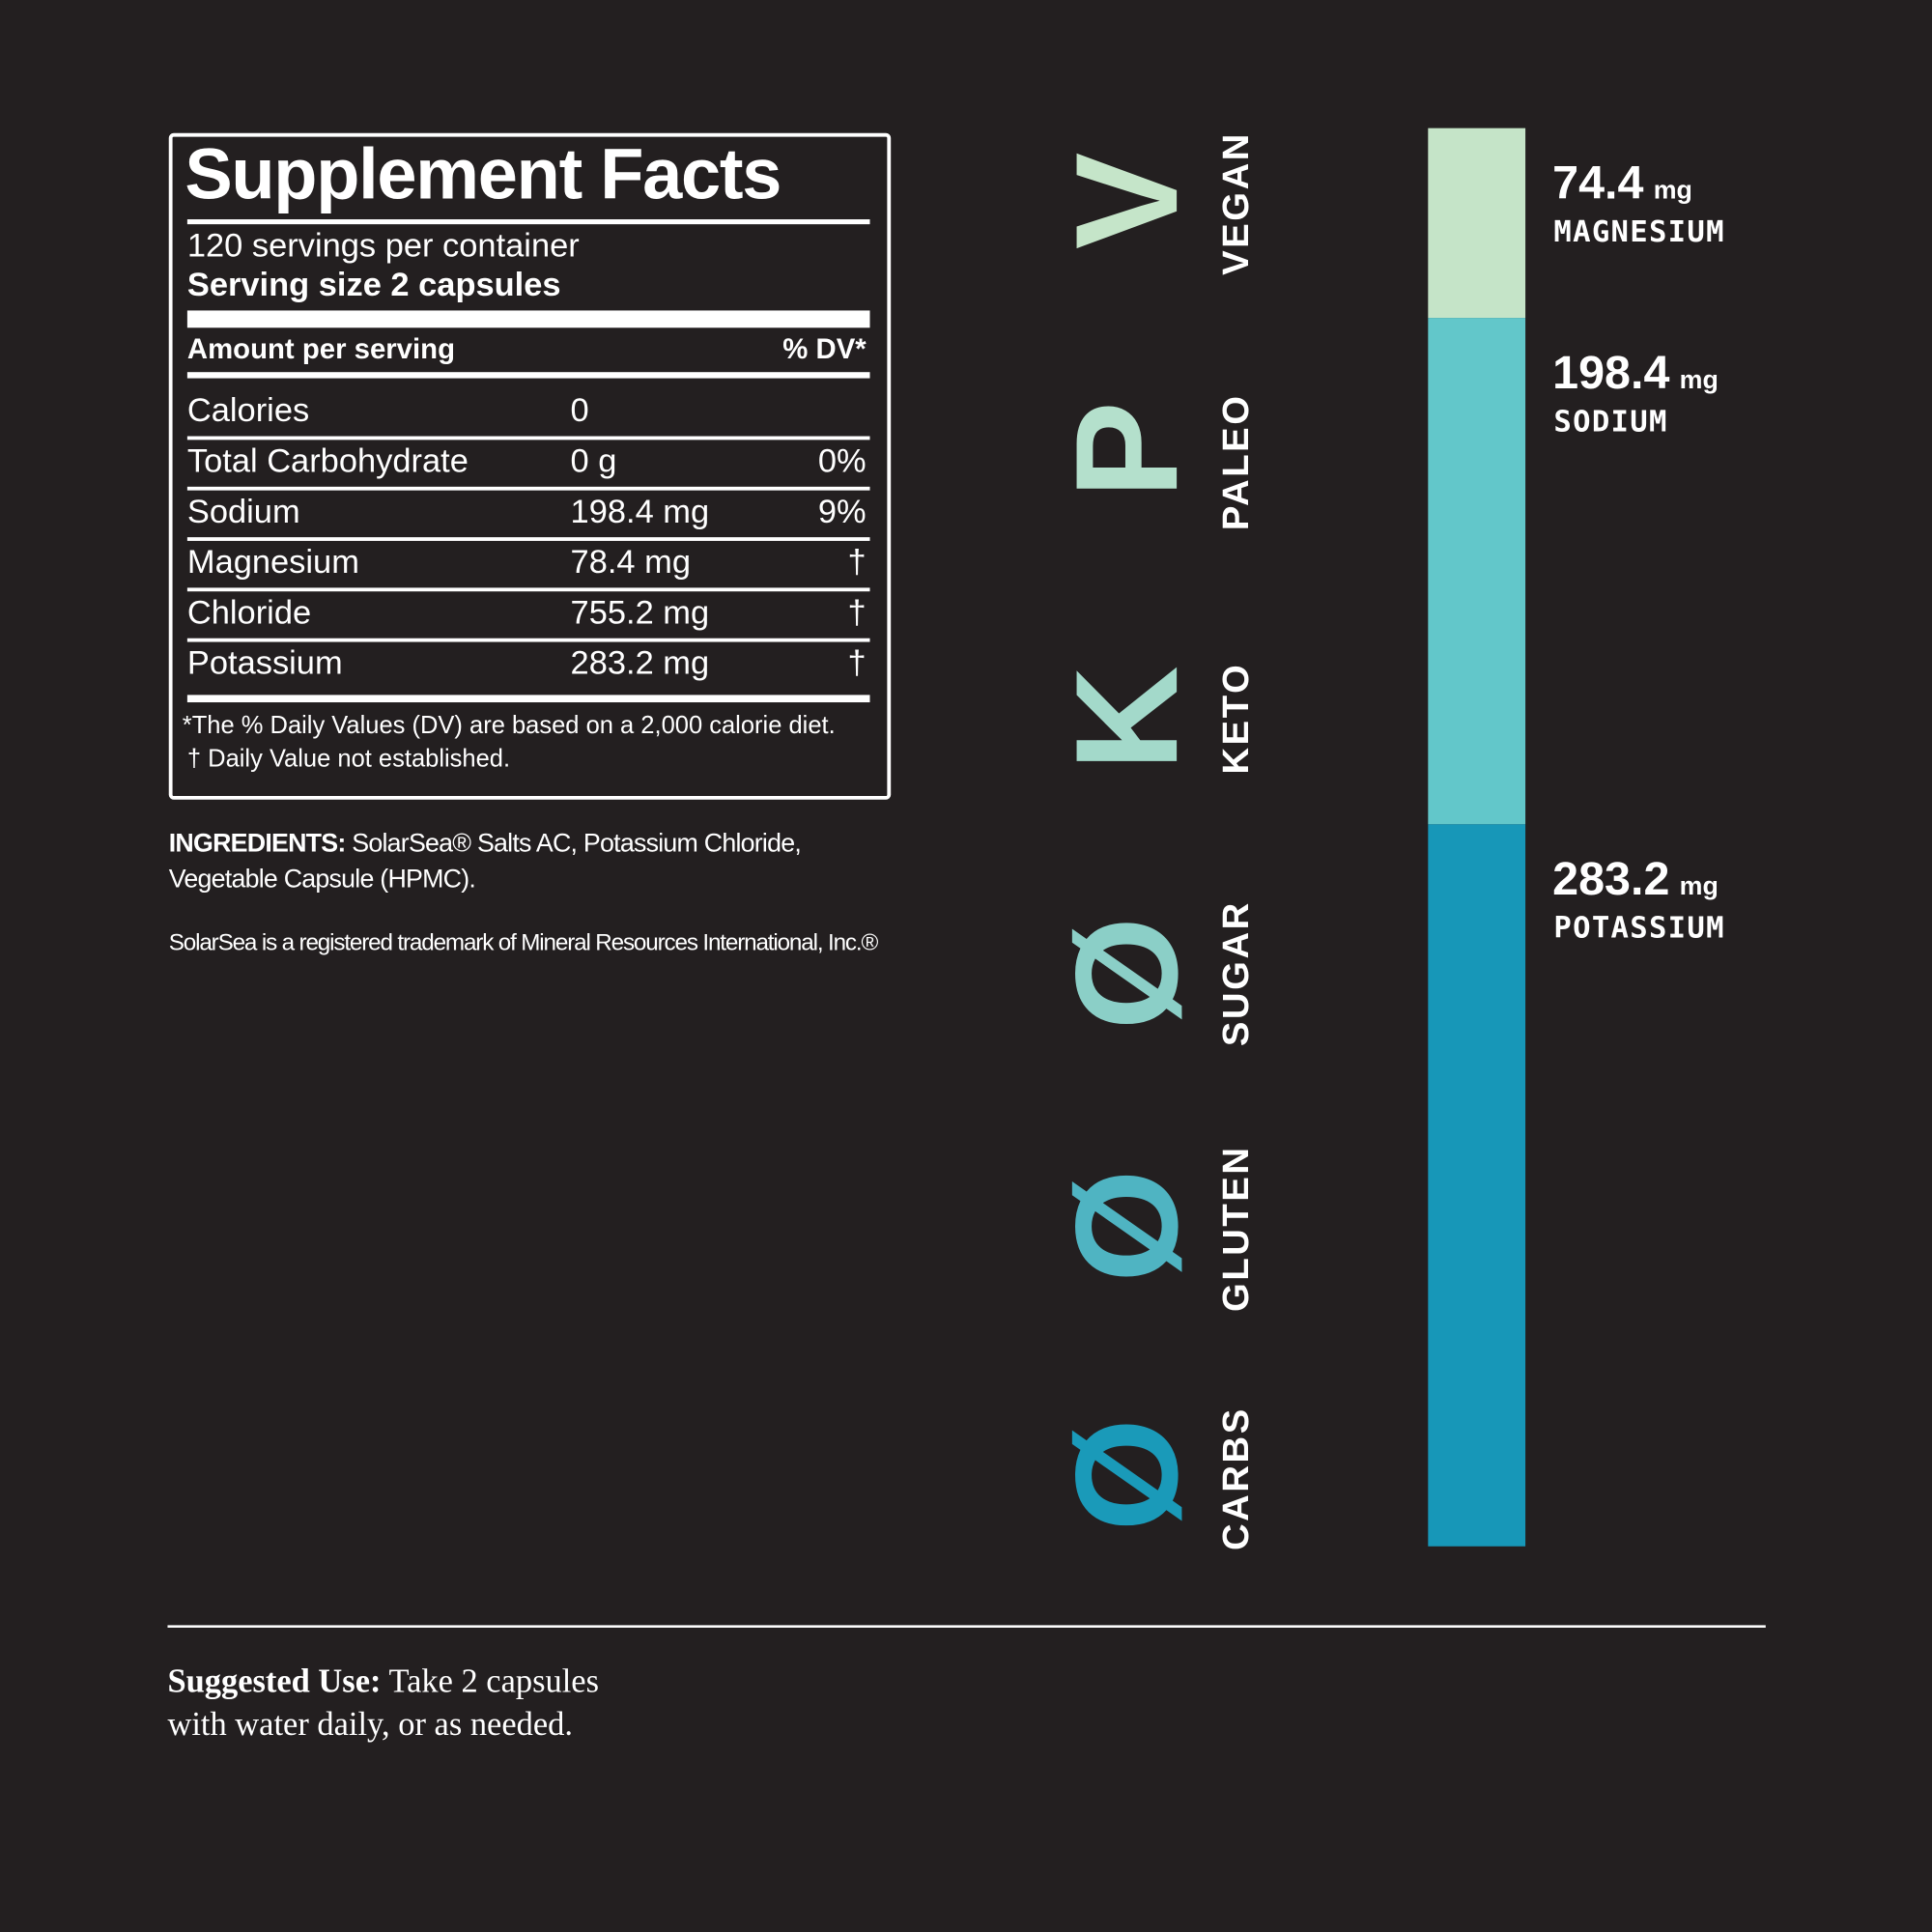 The image size is (1932, 1932). What do you see at coordinates (483, 174) in the screenshot?
I see `facts-title: Supplement Facts` at bounding box center [483, 174].